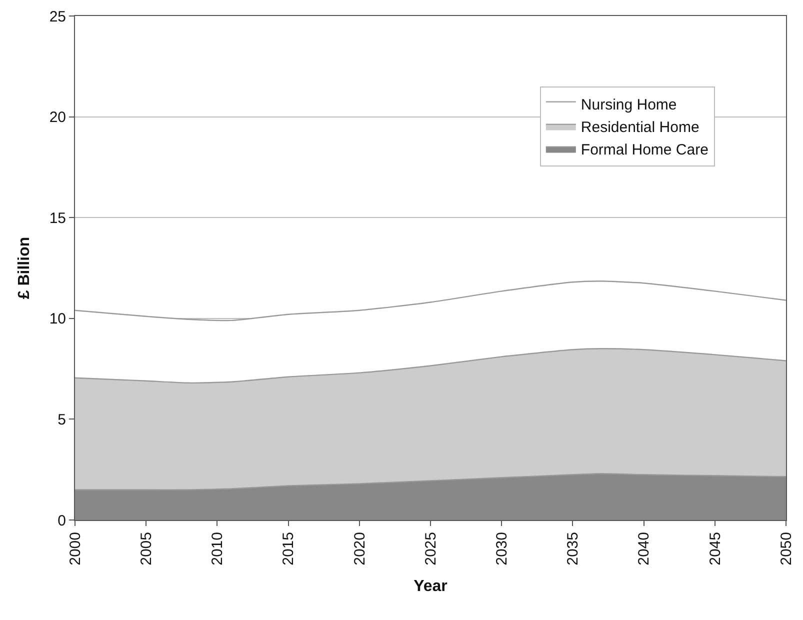 This screenshot has width=803, height=620. What do you see at coordinates (644, 150) in the screenshot?
I see `legend-label: Formal Home Care` at bounding box center [644, 150].